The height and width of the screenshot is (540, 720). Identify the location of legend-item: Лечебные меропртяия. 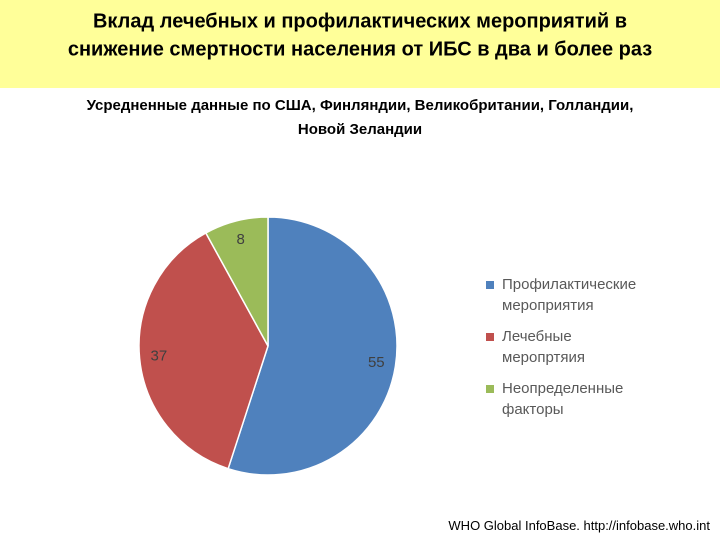
(564, 347).